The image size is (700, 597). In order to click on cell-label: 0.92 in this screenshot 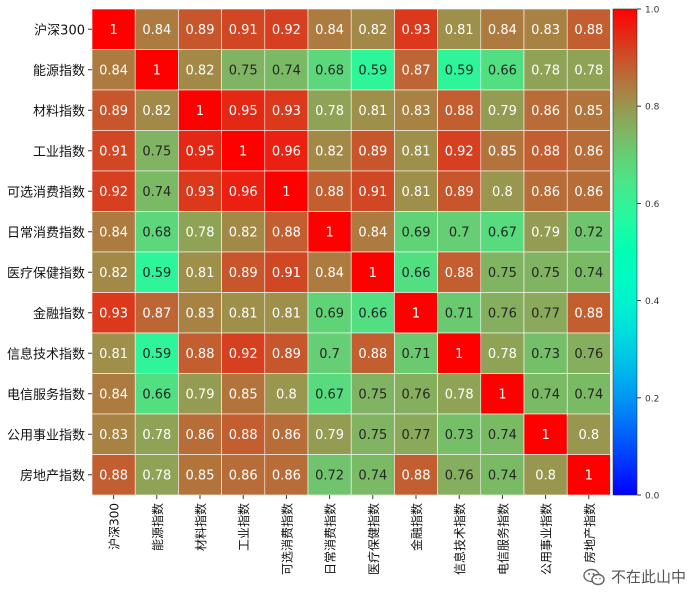, I will do `click(286, 30)`.